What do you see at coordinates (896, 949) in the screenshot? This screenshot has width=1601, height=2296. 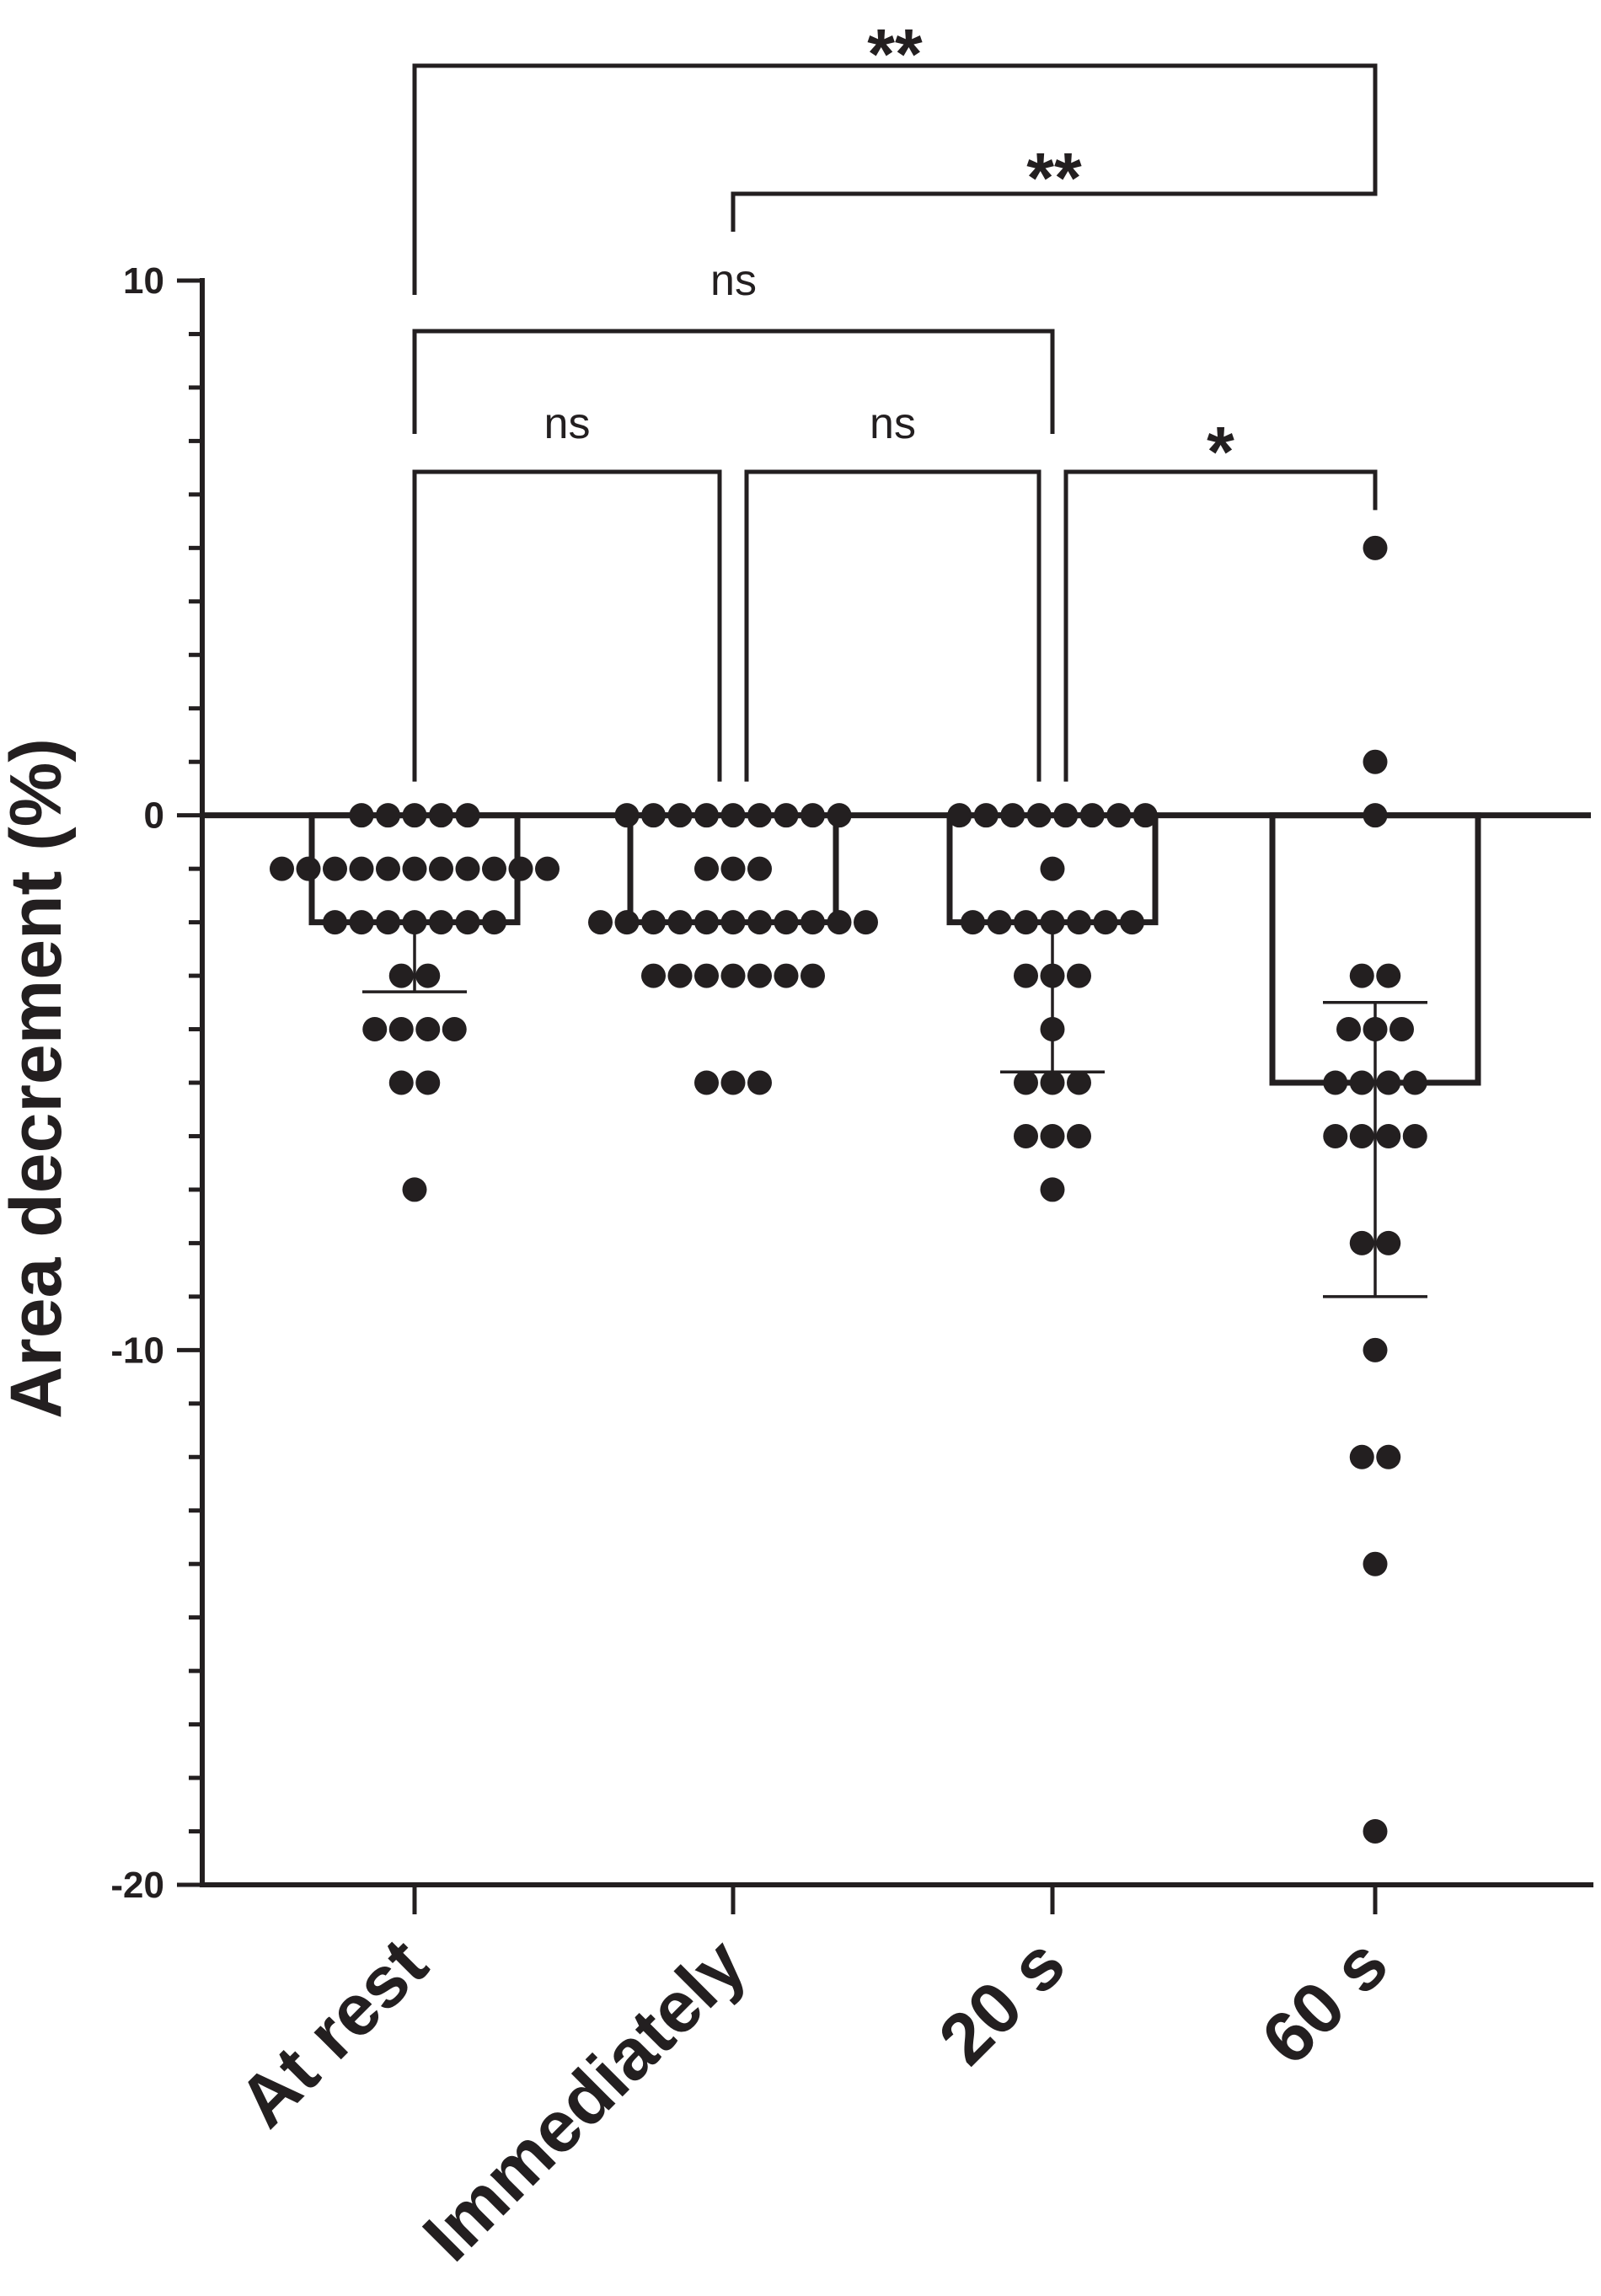 I see `bars` at bounding box center [896, 949].